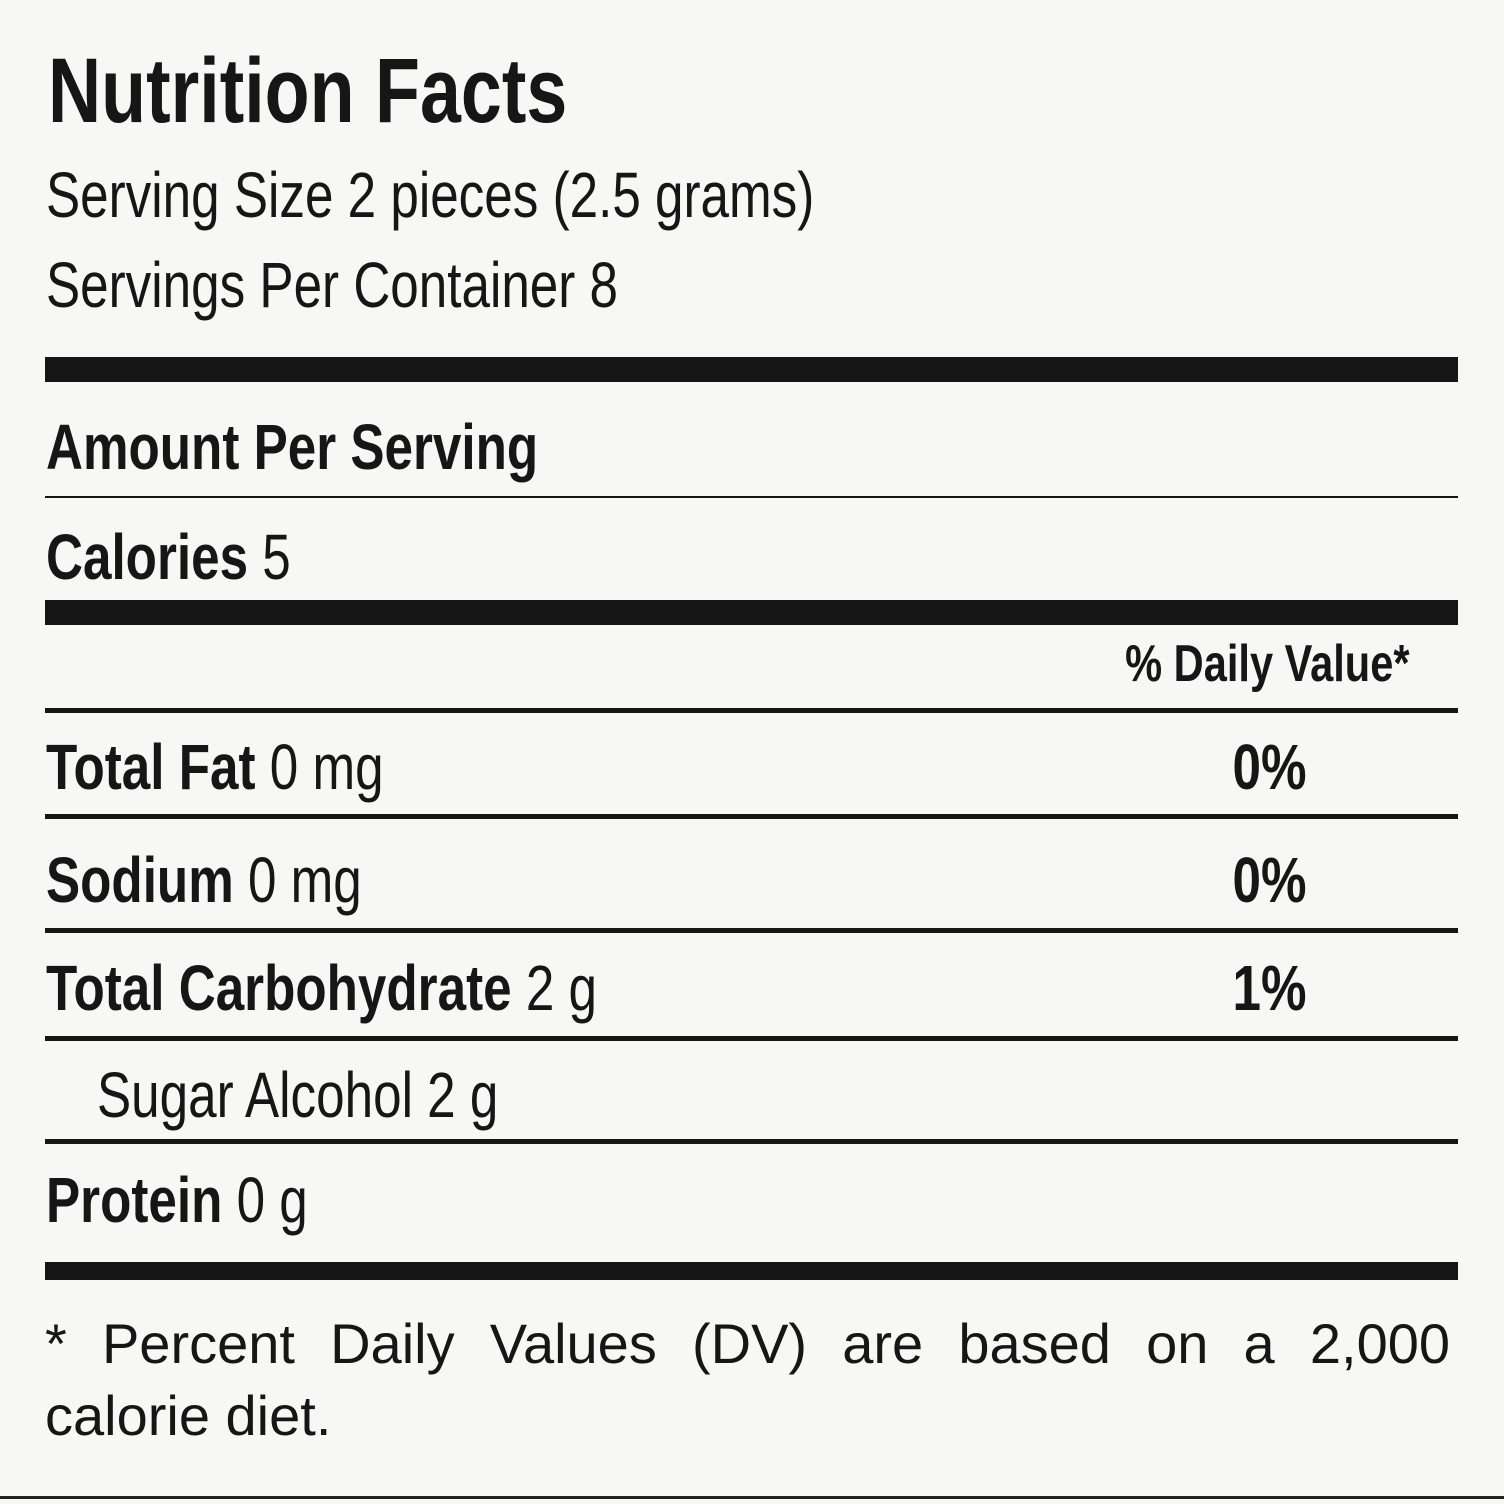  I want to click on servings-per-container: Servings Per Container 8, so click(332, 285).